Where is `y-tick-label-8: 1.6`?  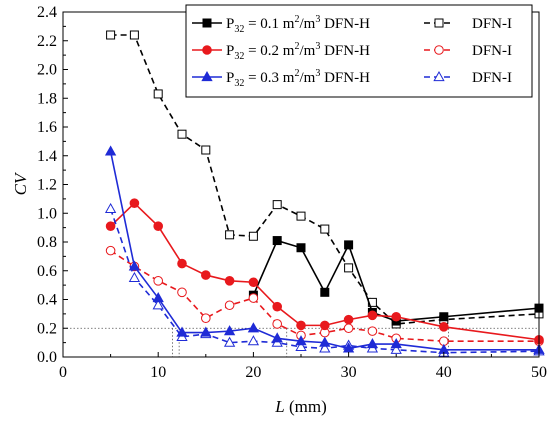
y-tick-label-8: 1.6 is located at coordinates (47, 127).